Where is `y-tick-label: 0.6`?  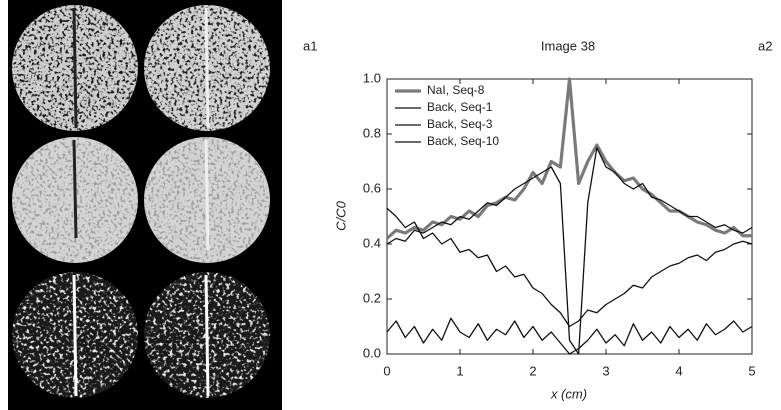
y-tick-label: 0.6 is located at coordinates (372, 187).